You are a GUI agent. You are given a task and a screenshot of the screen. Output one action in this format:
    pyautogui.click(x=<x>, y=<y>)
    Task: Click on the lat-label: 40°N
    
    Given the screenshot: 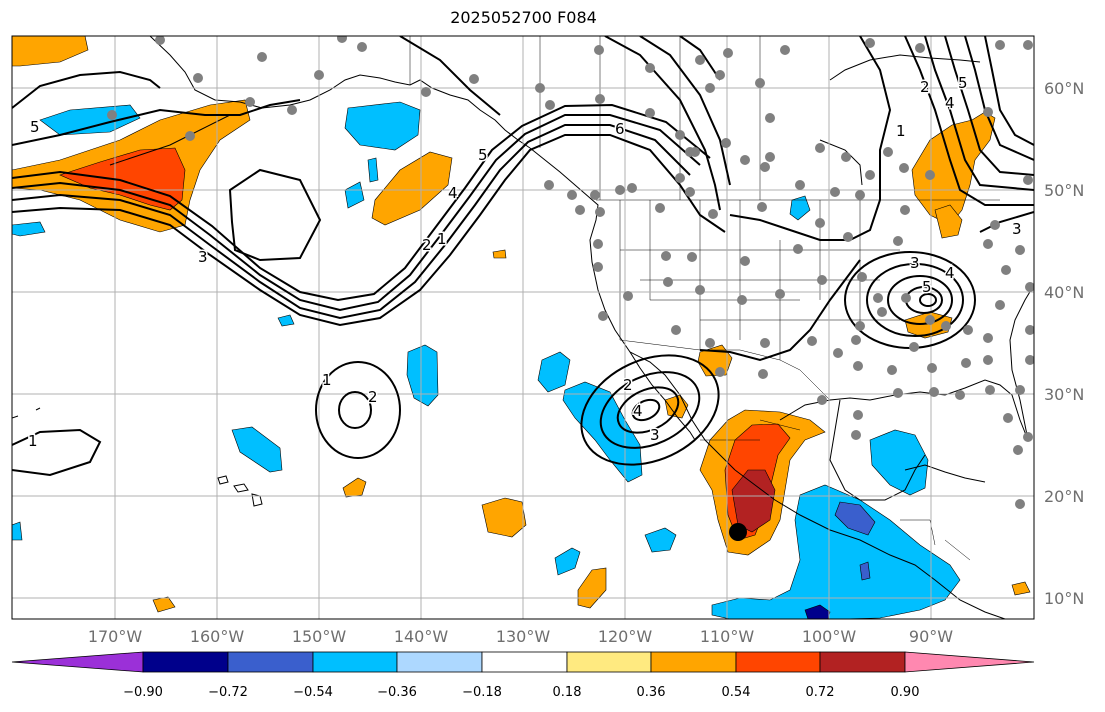 What is the action you would take?
    pyautogui.click(x=1064, y=292)
    